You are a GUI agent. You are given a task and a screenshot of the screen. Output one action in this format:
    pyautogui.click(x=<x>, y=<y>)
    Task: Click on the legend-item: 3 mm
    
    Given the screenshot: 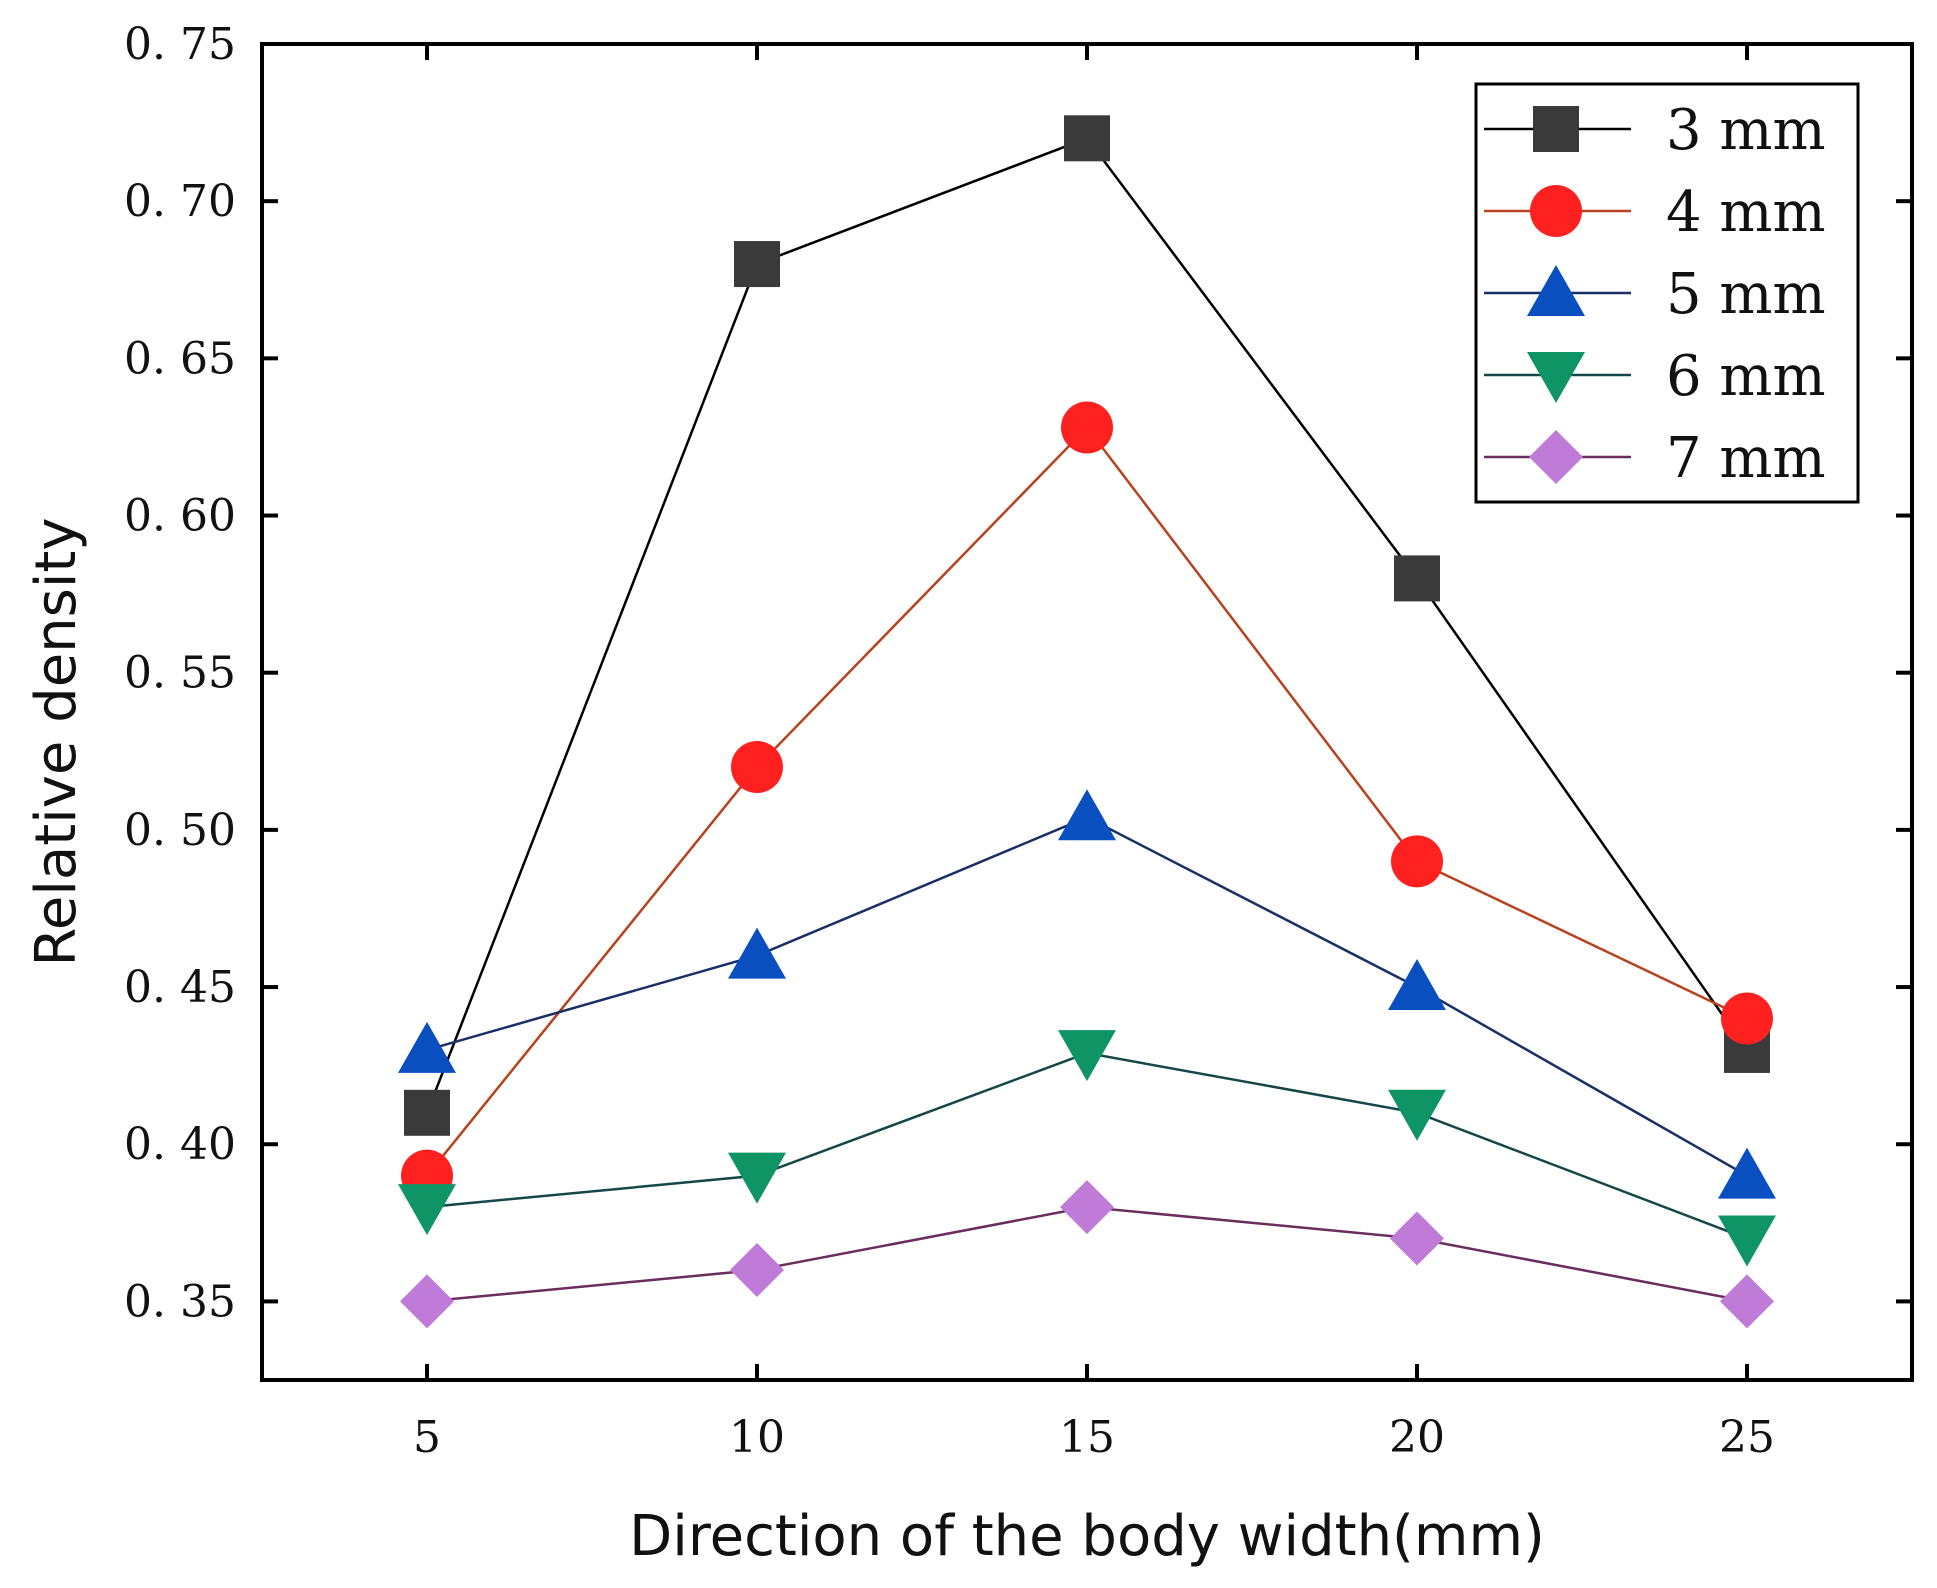 What is the action you would take?
    pyautogui.click(x=1655, y=130)
    